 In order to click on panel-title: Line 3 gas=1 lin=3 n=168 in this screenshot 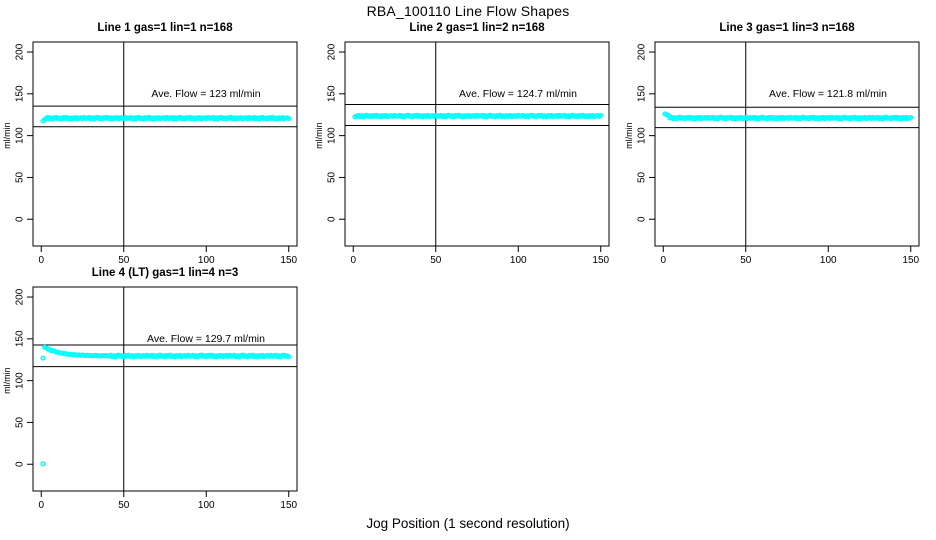, I will do `click(787, 28)`.